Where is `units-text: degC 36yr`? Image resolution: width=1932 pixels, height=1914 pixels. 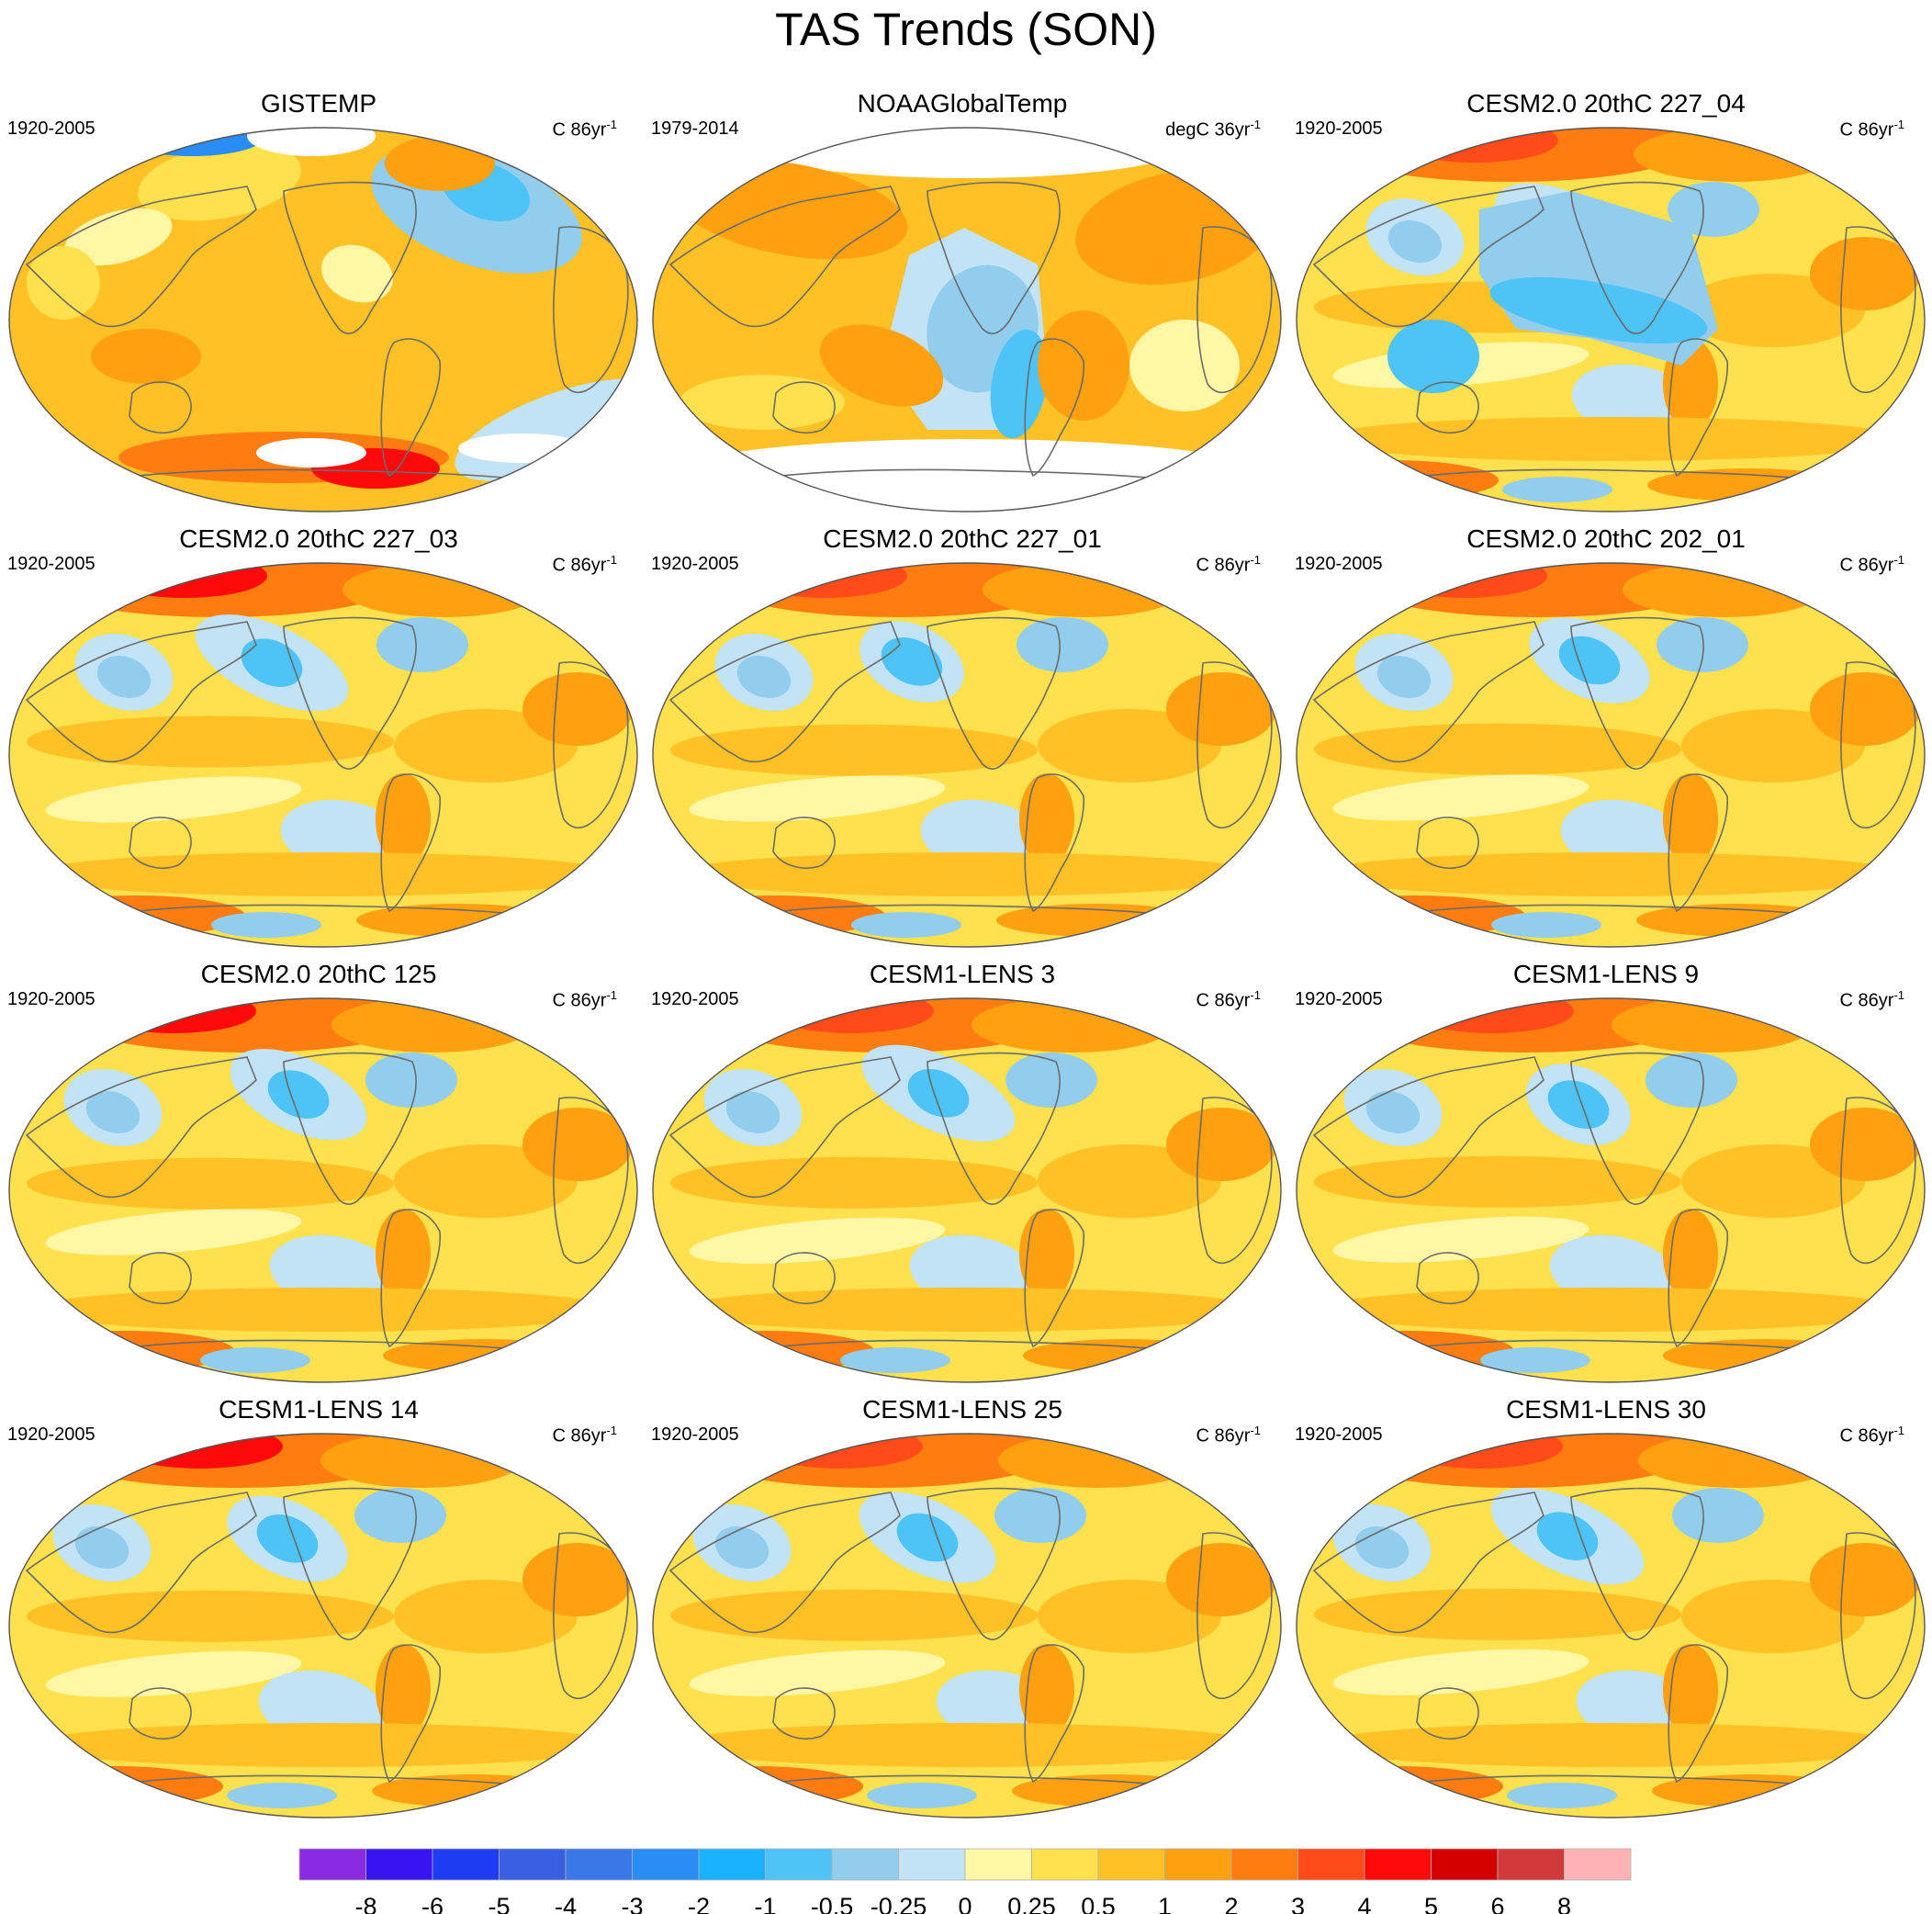
units-text: degC 36yr is located at coordinates (1208, 130).